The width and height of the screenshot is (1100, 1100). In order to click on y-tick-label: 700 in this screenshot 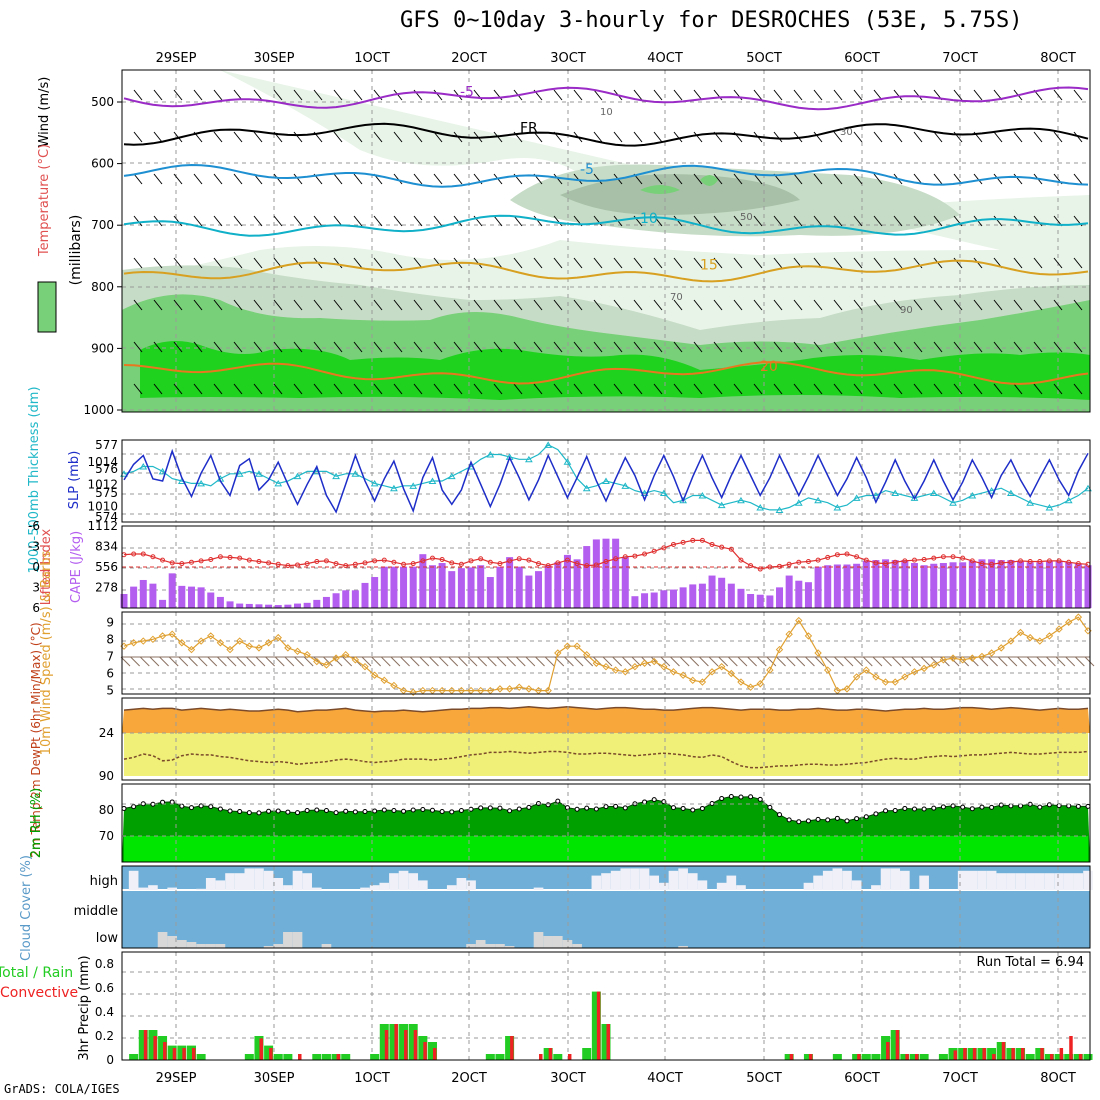, I will do `click(102, 225)`.